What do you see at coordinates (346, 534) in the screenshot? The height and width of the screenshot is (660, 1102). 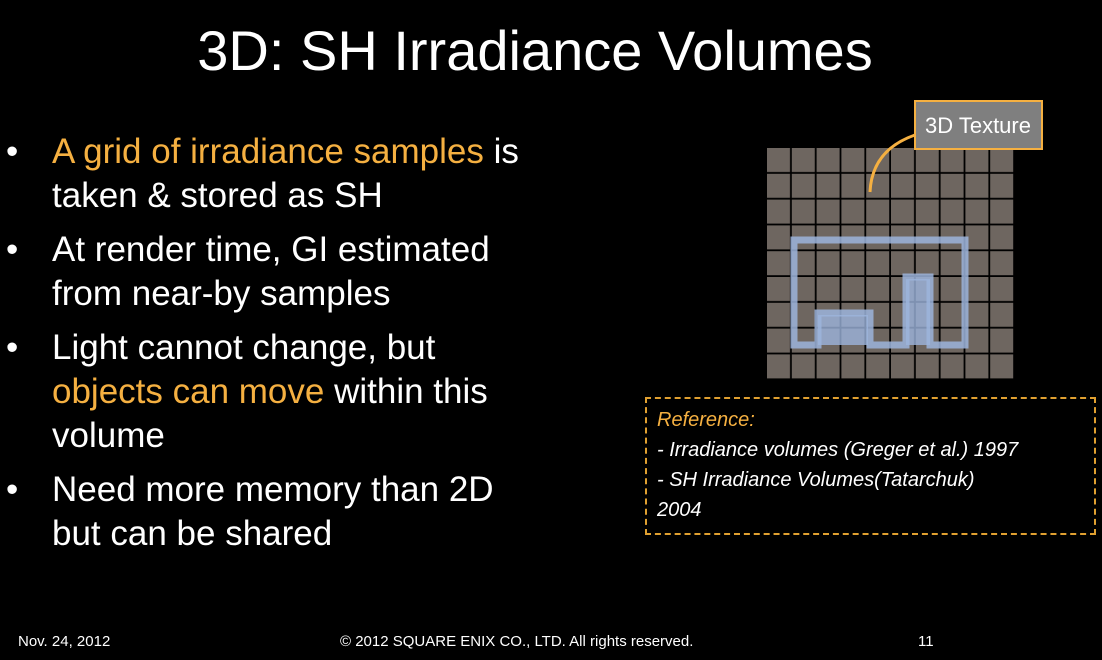 I see `bullet-line: but can be shared` at bounding box center [346, 534].